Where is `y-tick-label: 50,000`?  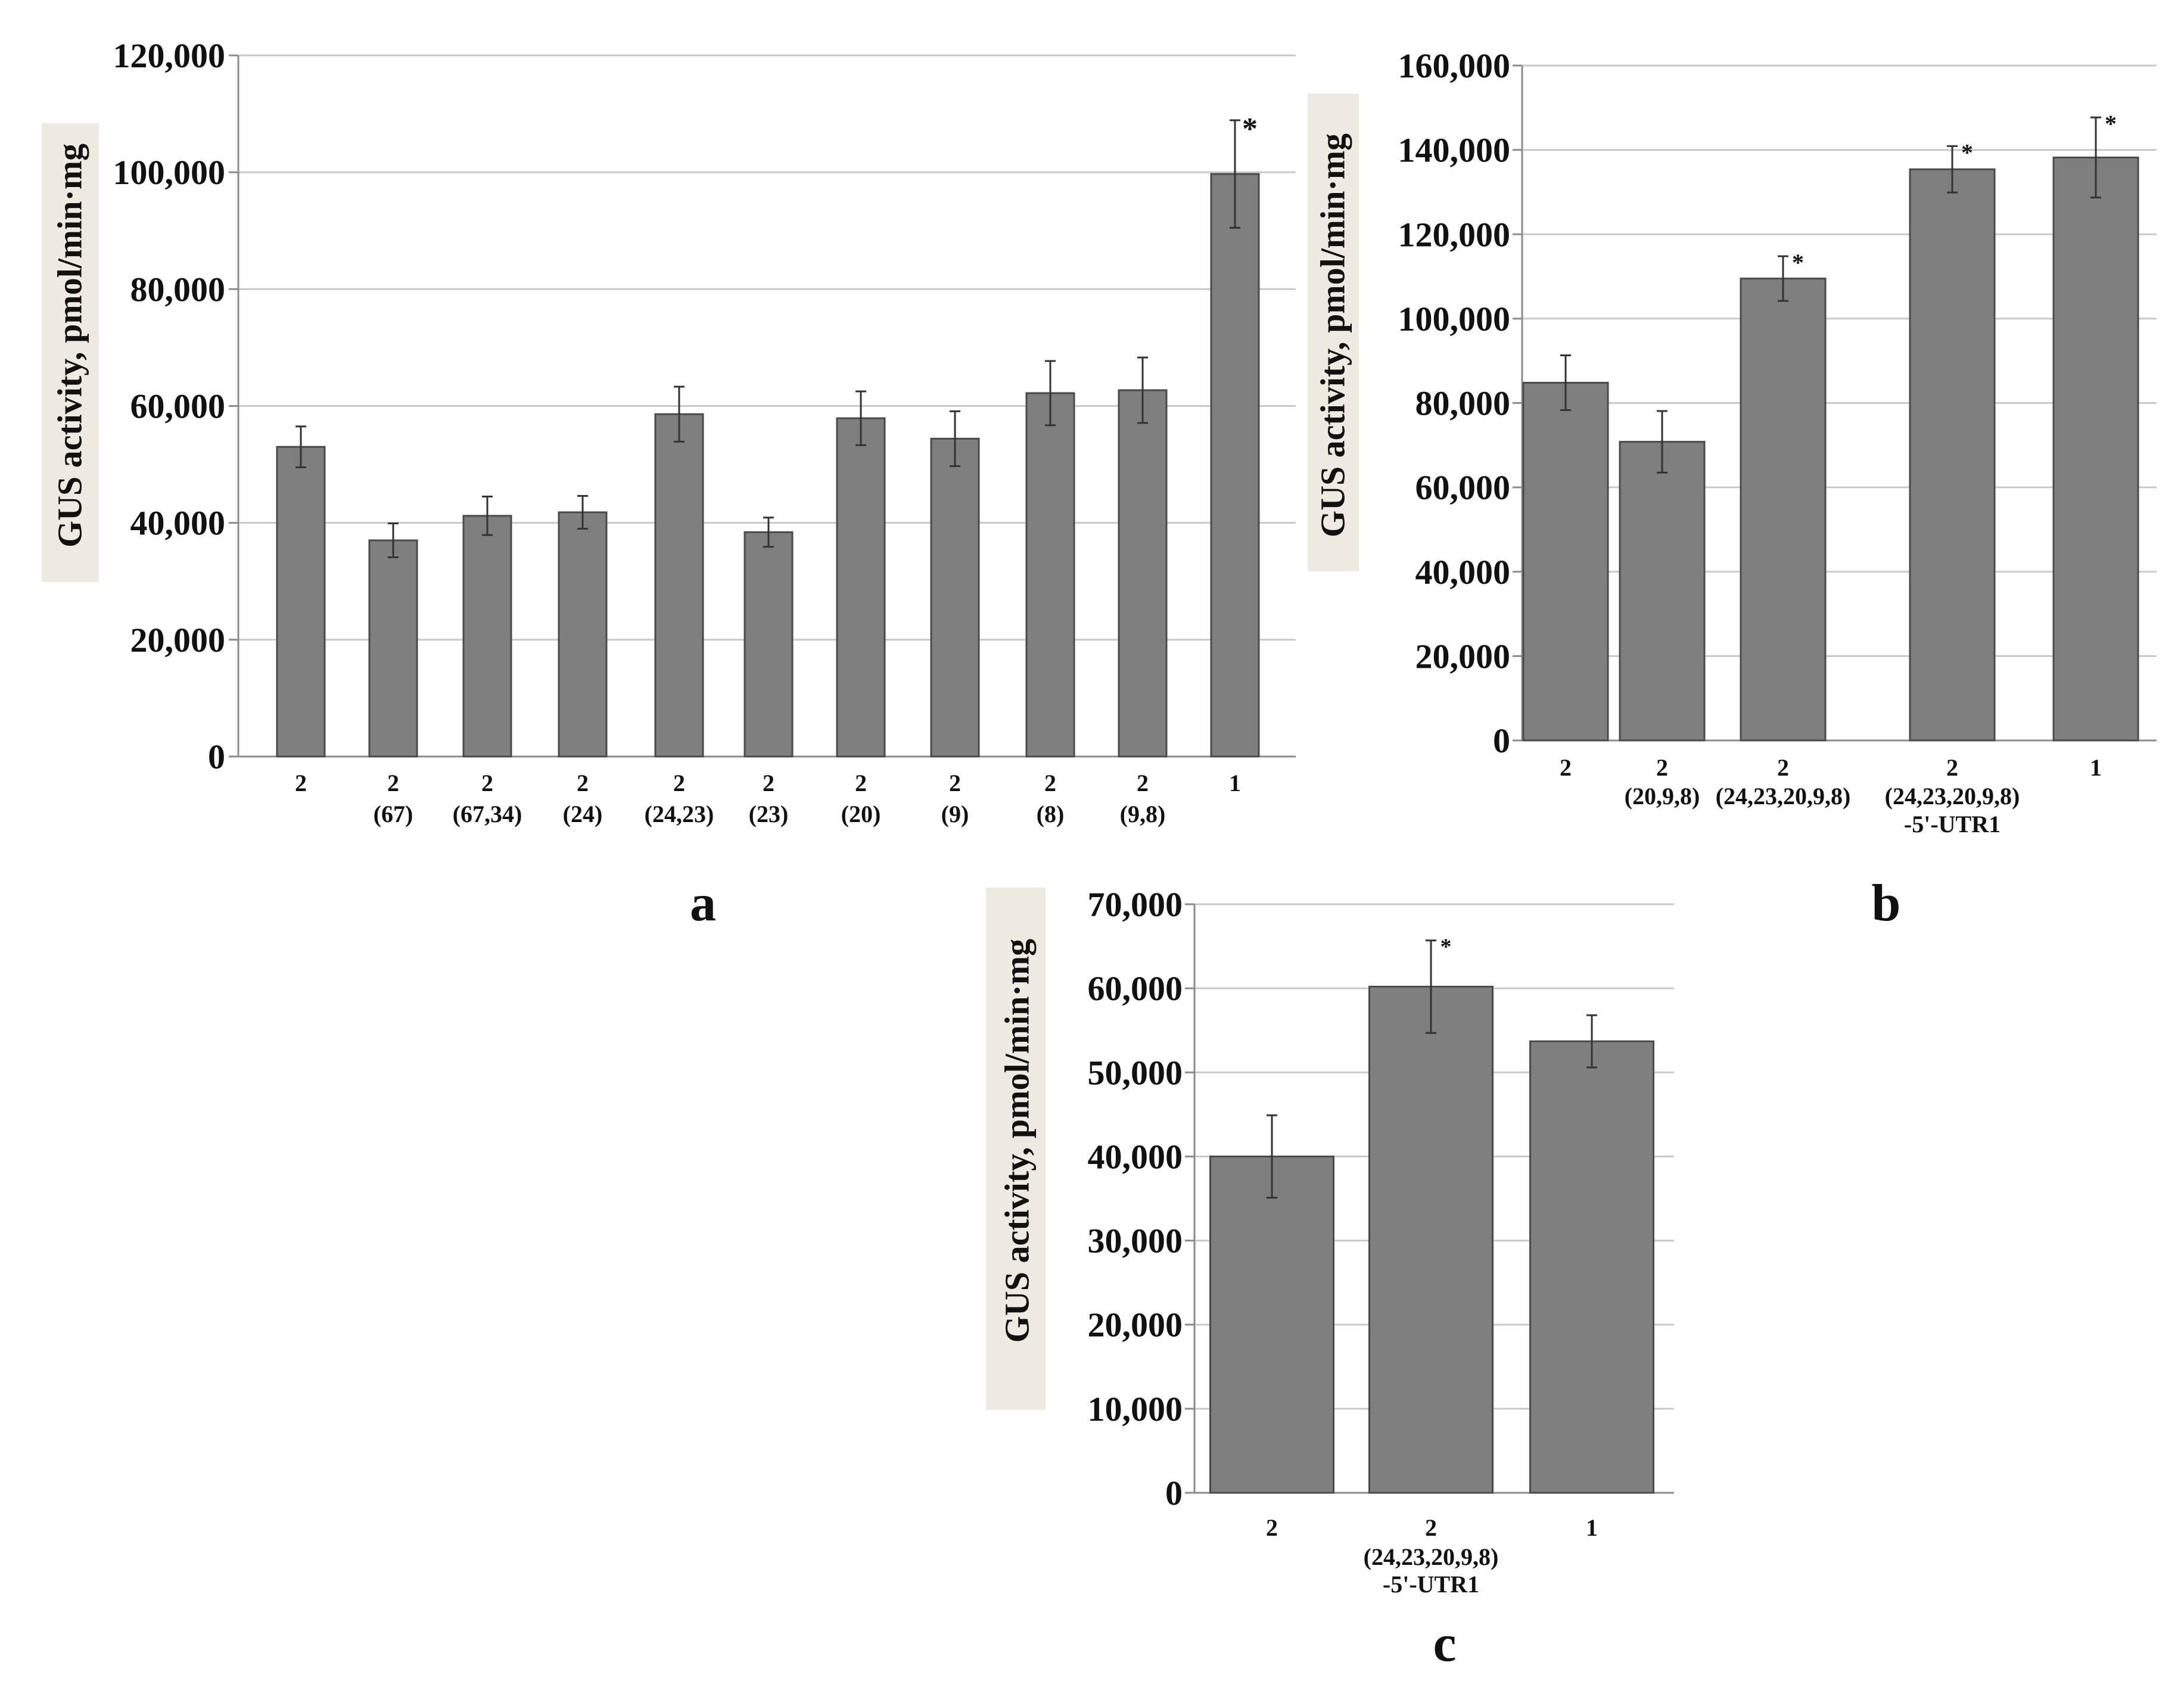 y-tick-label: 50,000 is located at coordinates (1135, 1072).